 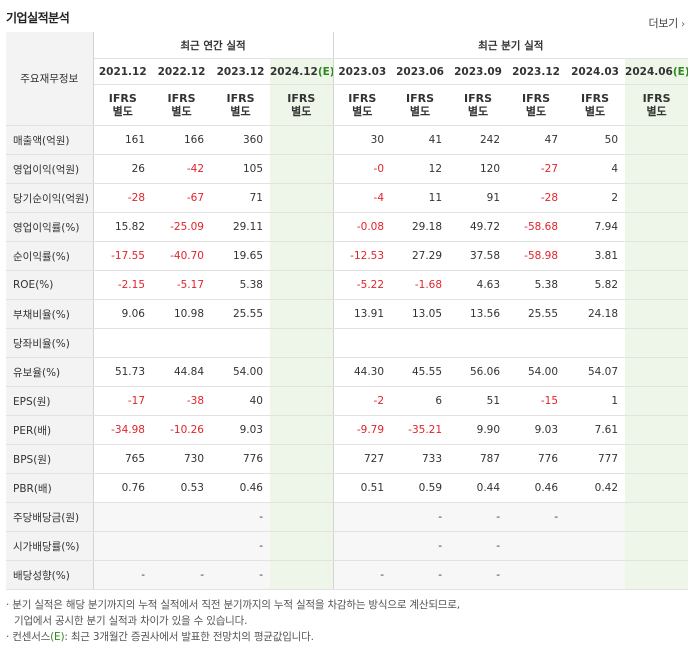 What do you see at coordinates (420, 140) in the screenshot?
I see `table-cell: 41` at bounding box center [420, 140].